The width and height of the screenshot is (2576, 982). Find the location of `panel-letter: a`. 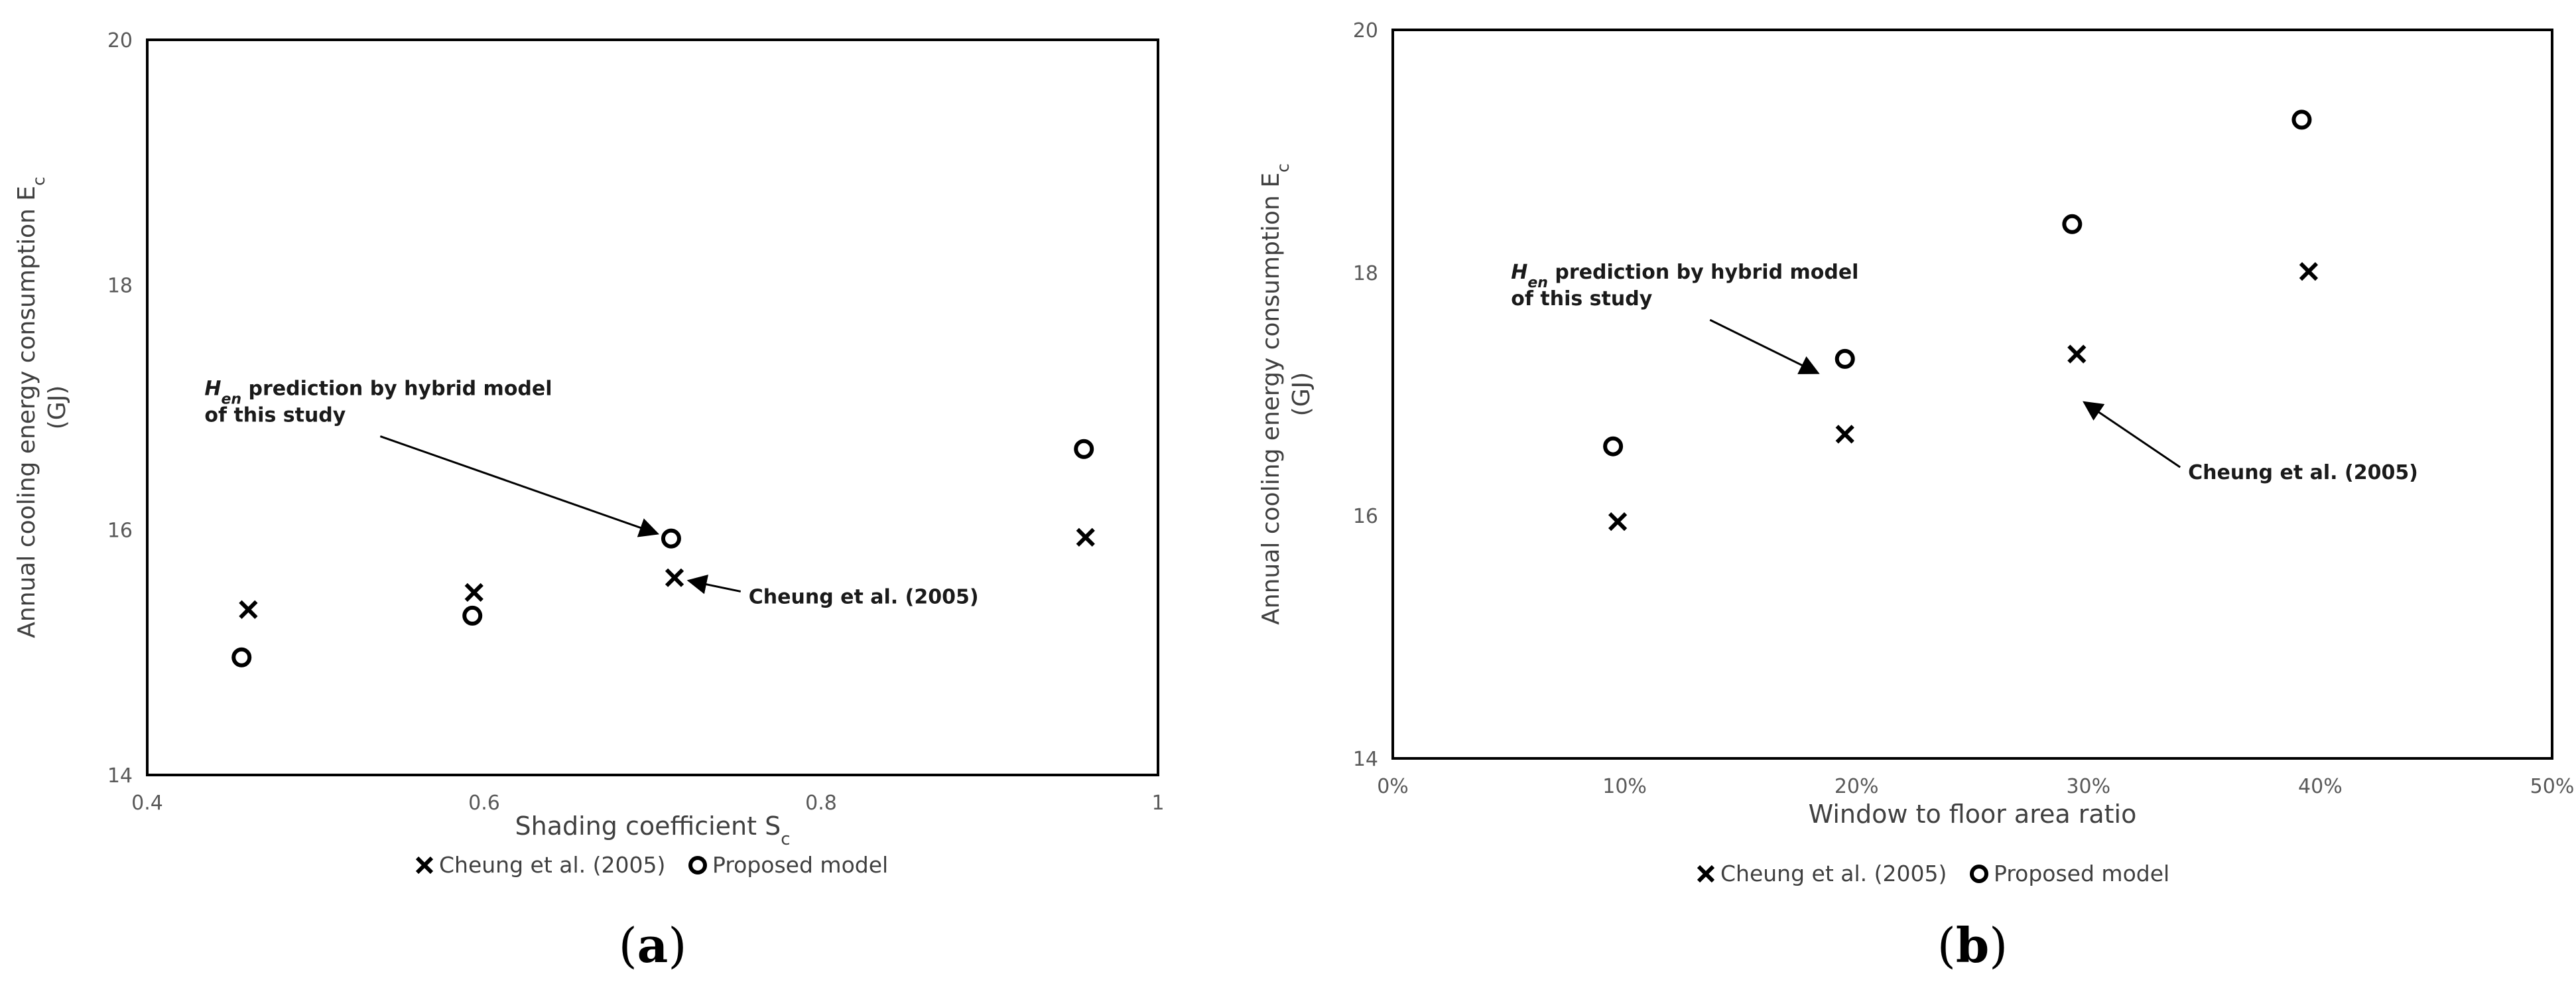

panel-letter: a is located at coordinates (653, 945).